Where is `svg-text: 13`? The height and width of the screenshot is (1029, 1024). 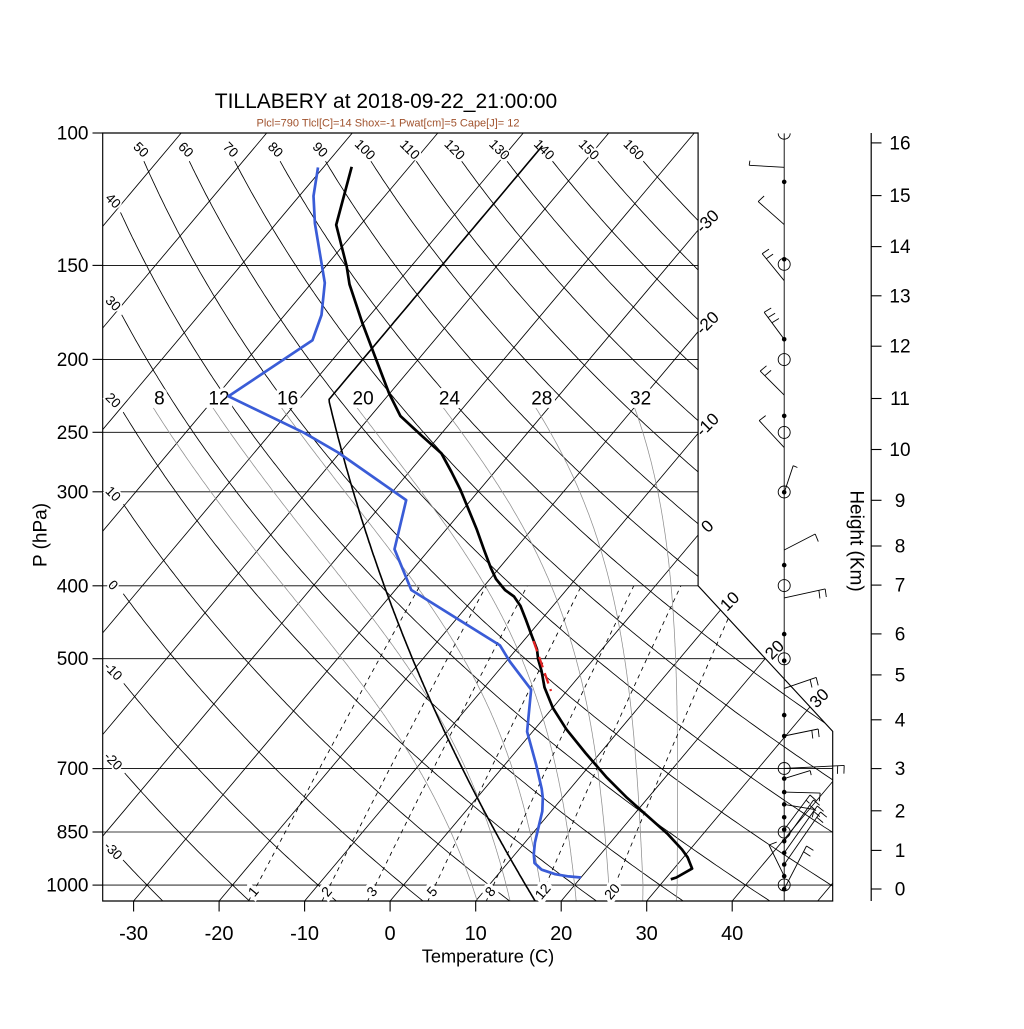
svg-text: 13 is located at coordinates (899, 296).